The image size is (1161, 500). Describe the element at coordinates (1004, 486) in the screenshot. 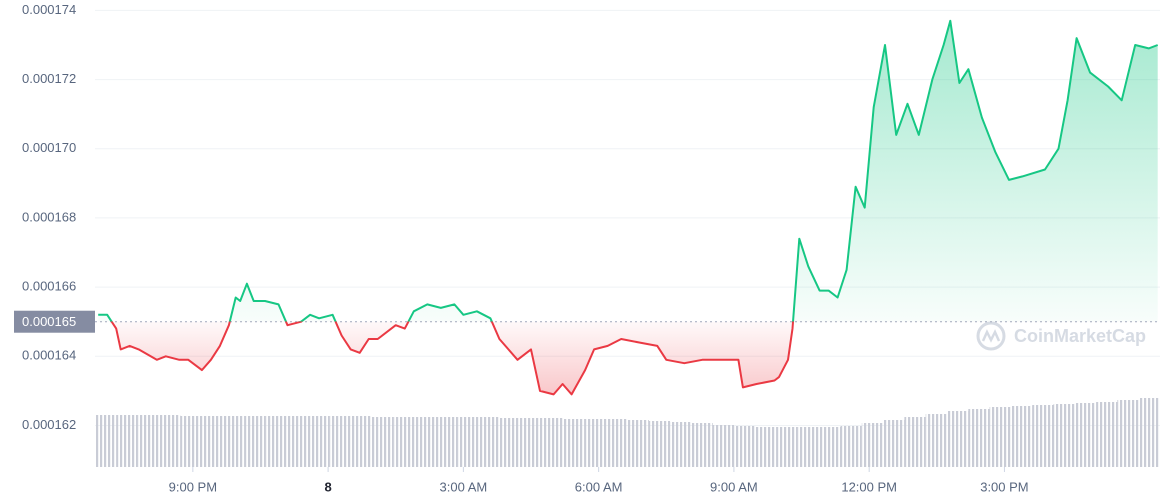

I see `x-tick-label: 3:00 PM` at that location.